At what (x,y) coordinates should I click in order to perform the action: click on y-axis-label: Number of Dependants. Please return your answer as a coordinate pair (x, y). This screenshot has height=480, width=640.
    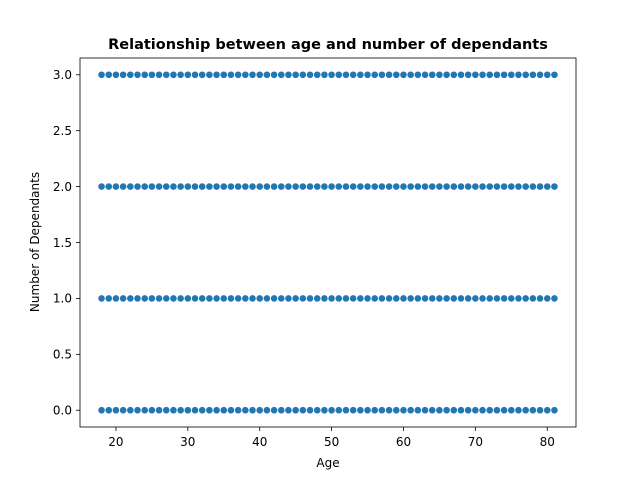
    Looking at the image, I should click on (35, 242).